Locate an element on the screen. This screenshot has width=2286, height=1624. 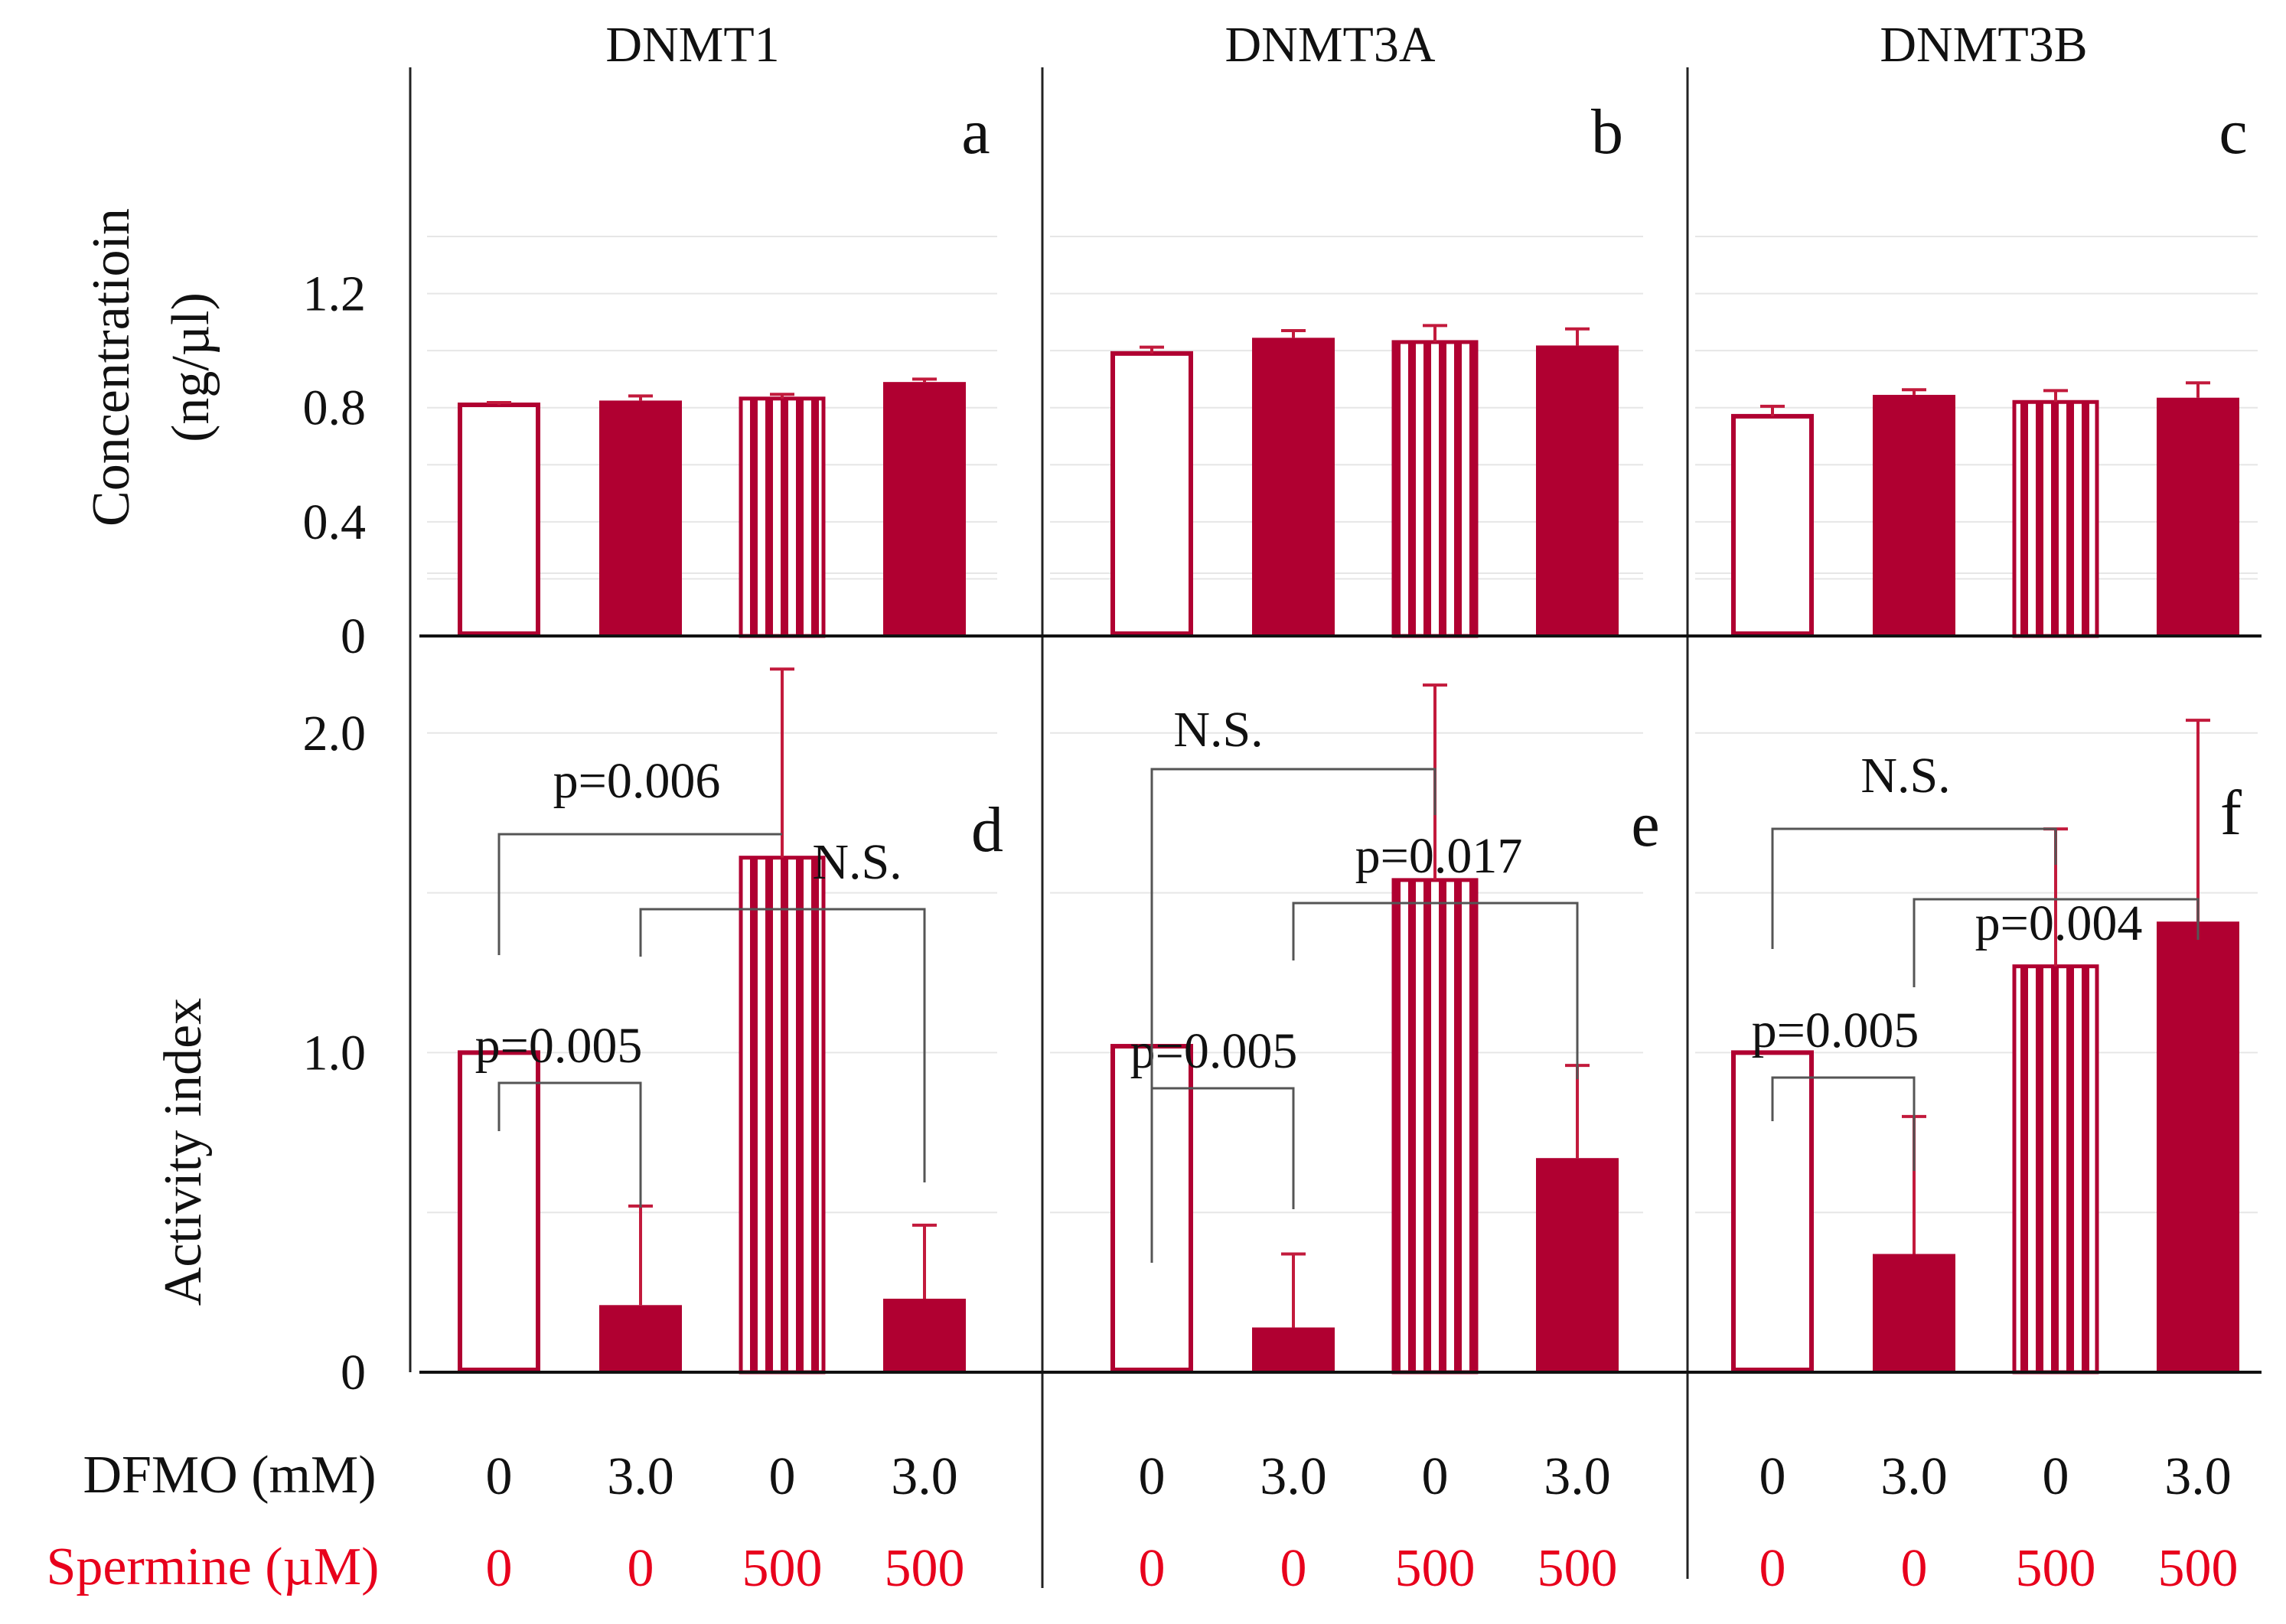
panel-letter-c: c is located at coordinates (2233, 132).